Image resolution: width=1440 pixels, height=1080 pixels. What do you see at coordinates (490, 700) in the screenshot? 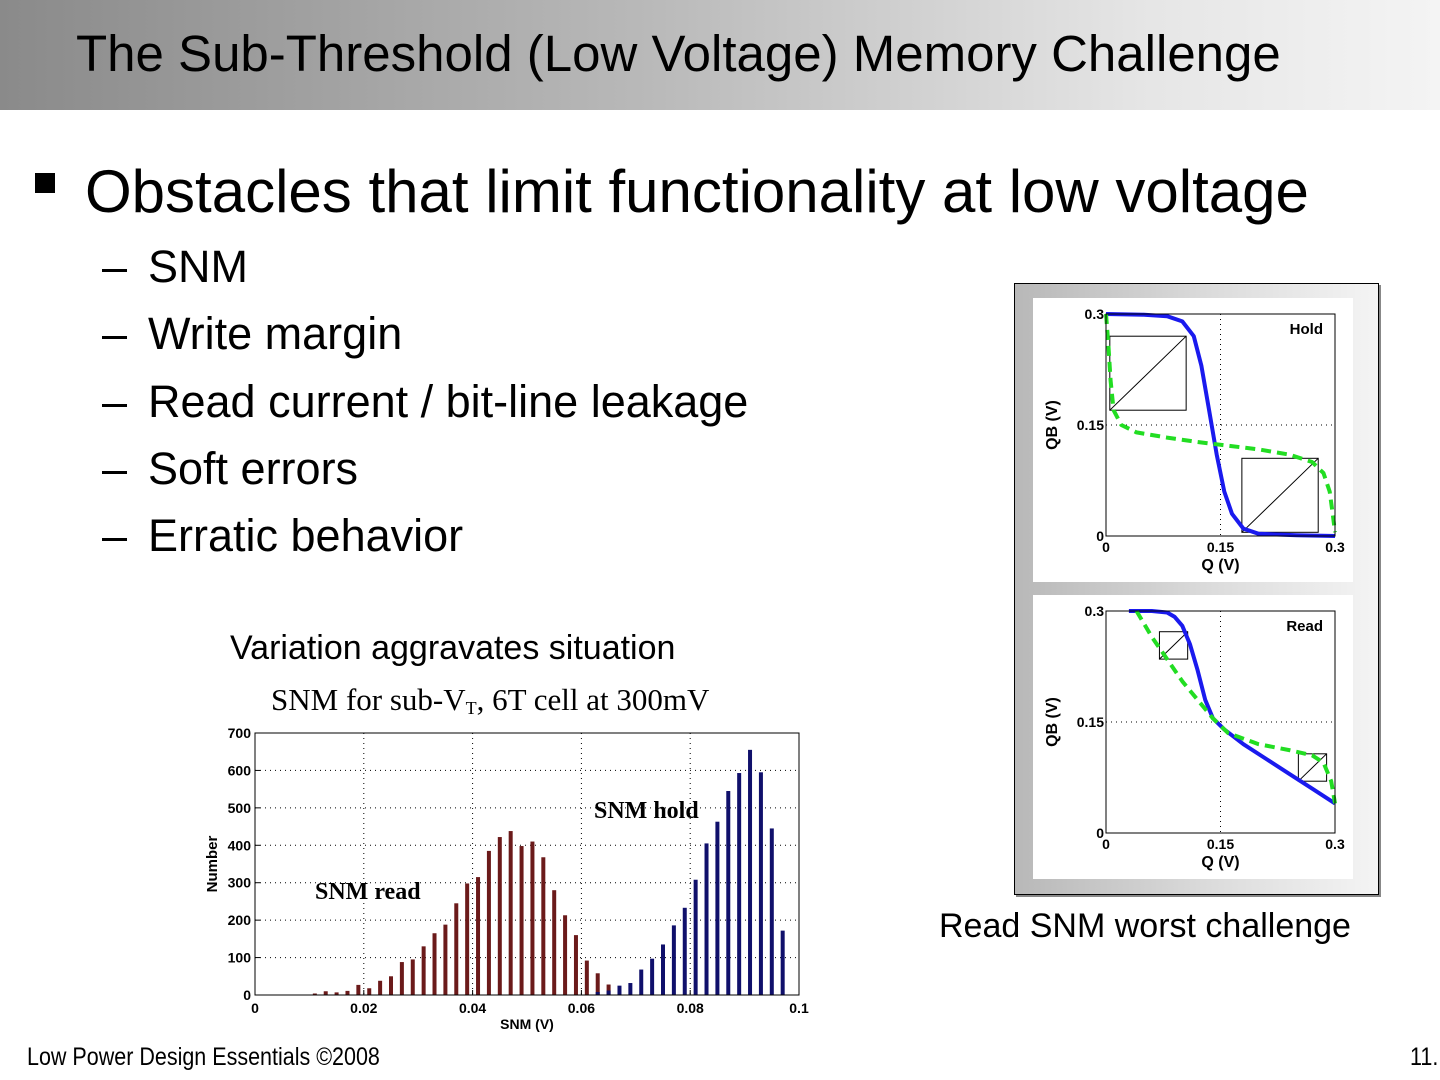
I see `histogram-title: SNM for sub-VT, 6T cell at 300mV` at bounding box center [490, 700].